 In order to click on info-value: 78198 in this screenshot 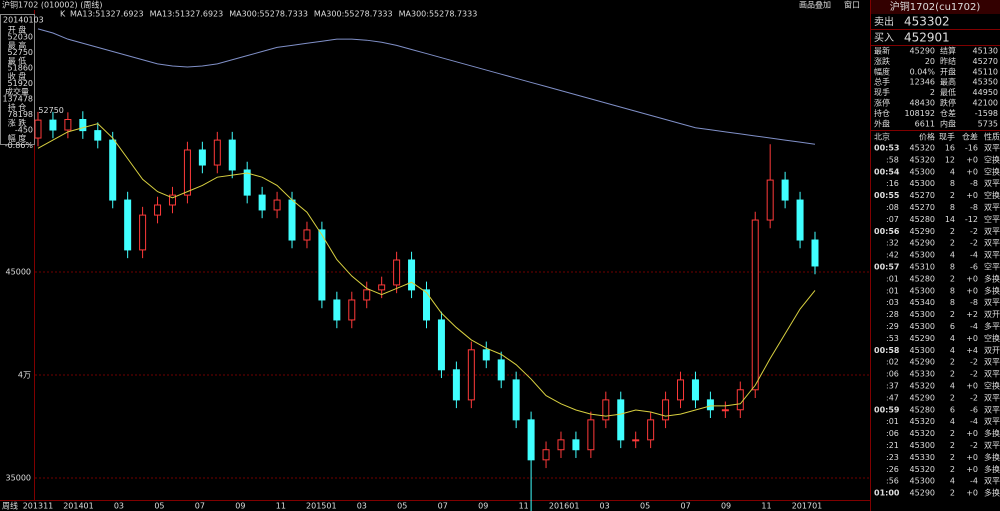, I will do `click(20, 114)`.